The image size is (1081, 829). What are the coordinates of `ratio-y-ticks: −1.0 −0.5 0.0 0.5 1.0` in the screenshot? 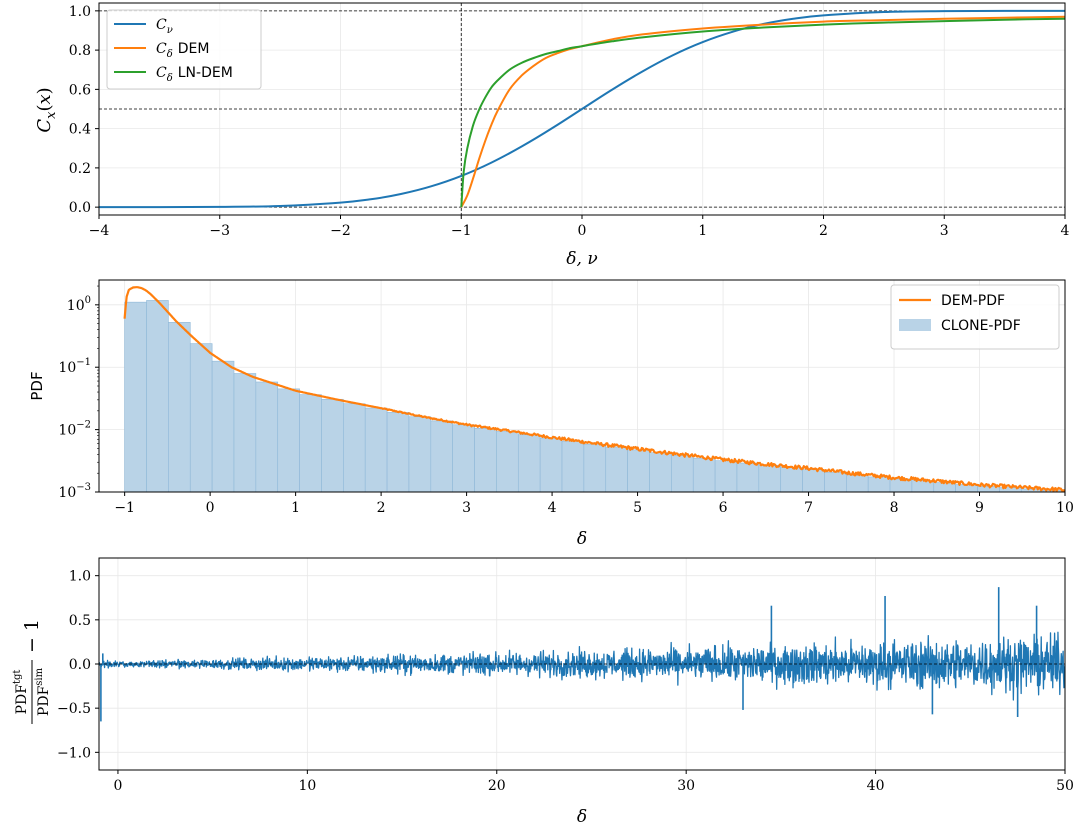 It's located at (78, 665).